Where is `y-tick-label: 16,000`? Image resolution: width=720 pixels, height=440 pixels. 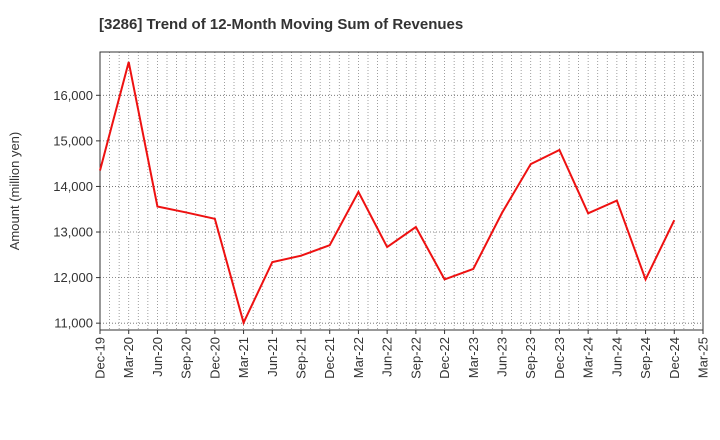 y-tick-label: 16,000 is located at coordinates (73, 95).